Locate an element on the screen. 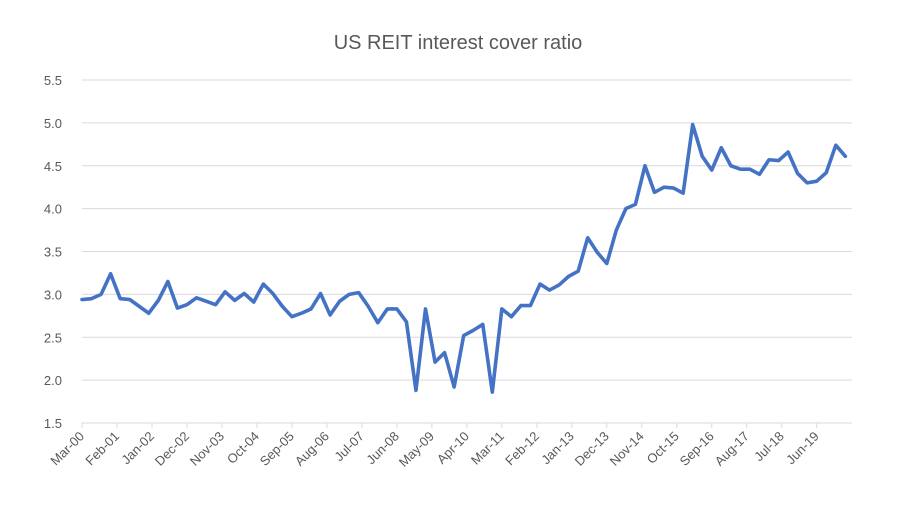 This screenshot has height=511, width=917. x-tick-label: Mar-00 is located at coordinates (67, 449).